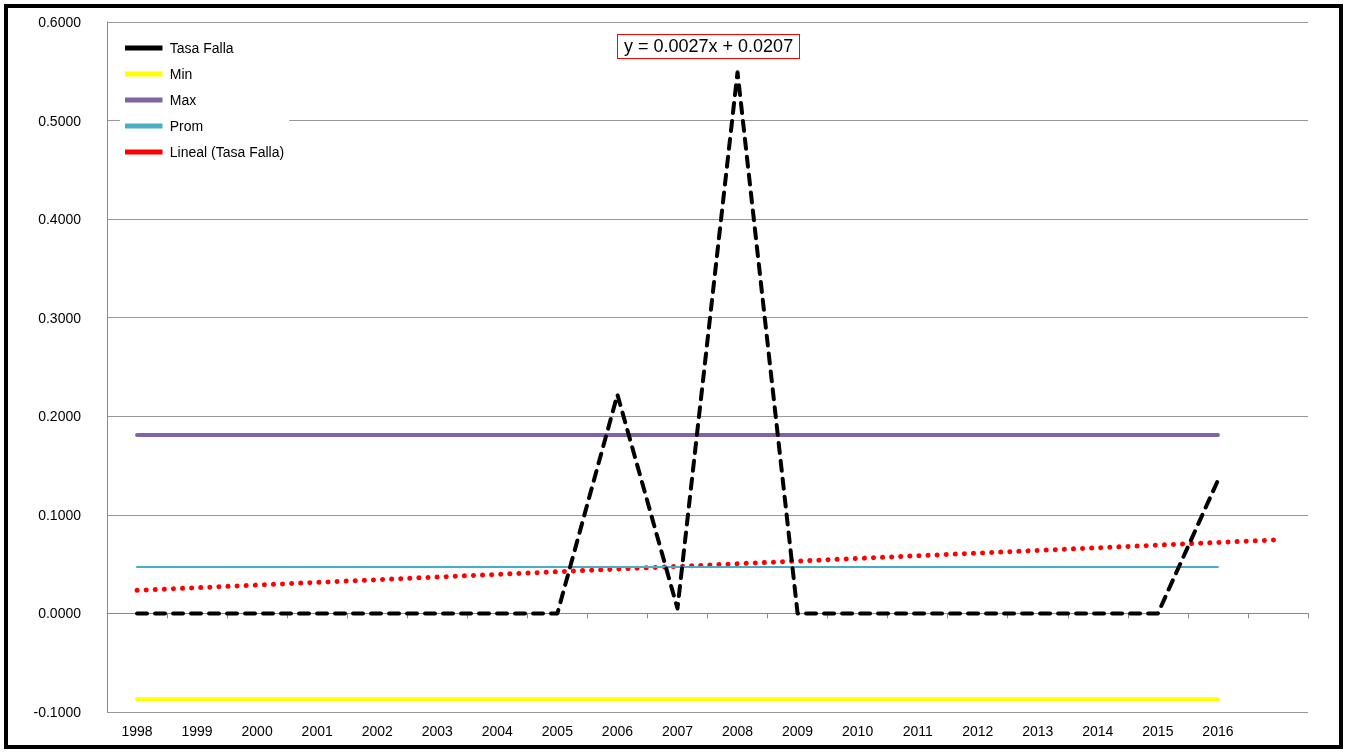 The width and height of the screenshot is (1347, 753). What do you see at coordinates (257, 731) in the screenshot?
I see `x-tick-label: 2000` at bounding box center [257, 731].